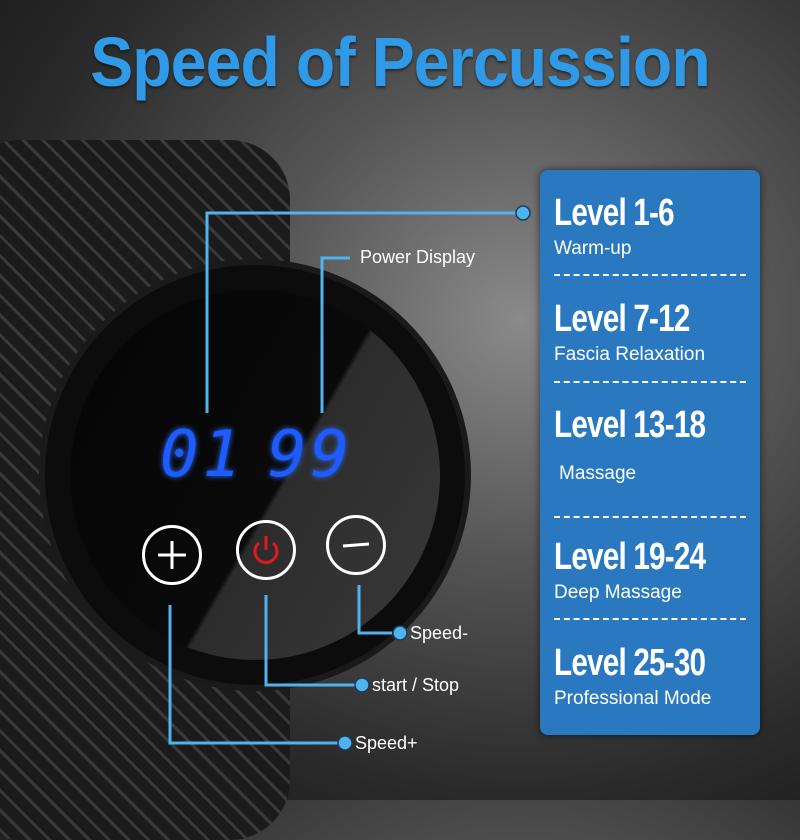  I want to click on level-mode: Massage, so click(598, 473).